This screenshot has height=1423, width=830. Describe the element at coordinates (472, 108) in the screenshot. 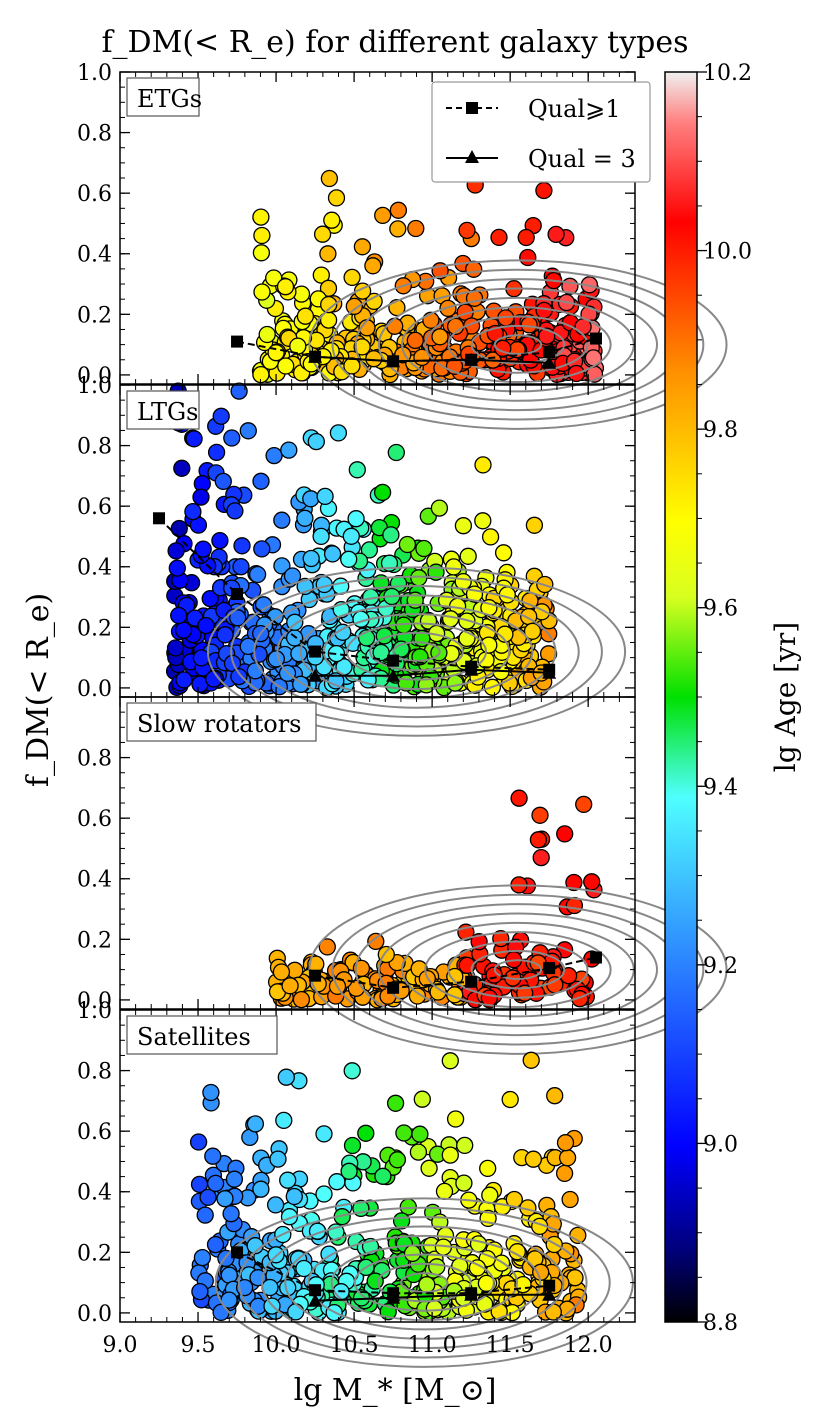

I see `legend-marker-square` at that location.